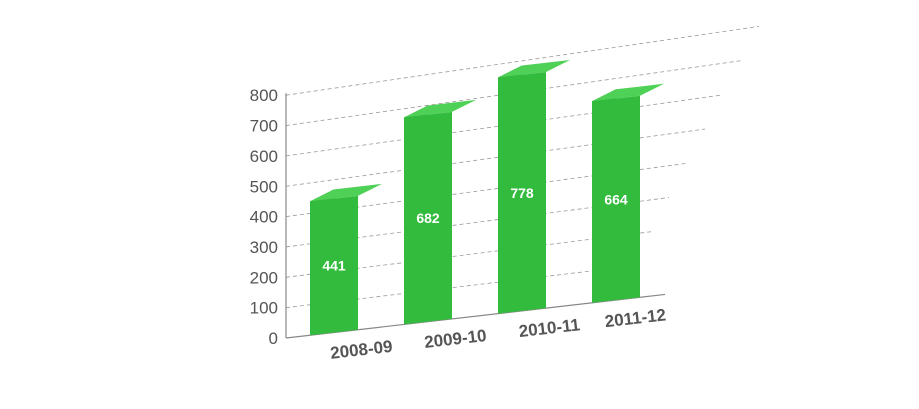 The width and height of the screenshot is (919, 409). What do you see at coordinates (264, 126) in the screenshot?
I see `y-tick-label: 700` at bounding box center [264, 126].